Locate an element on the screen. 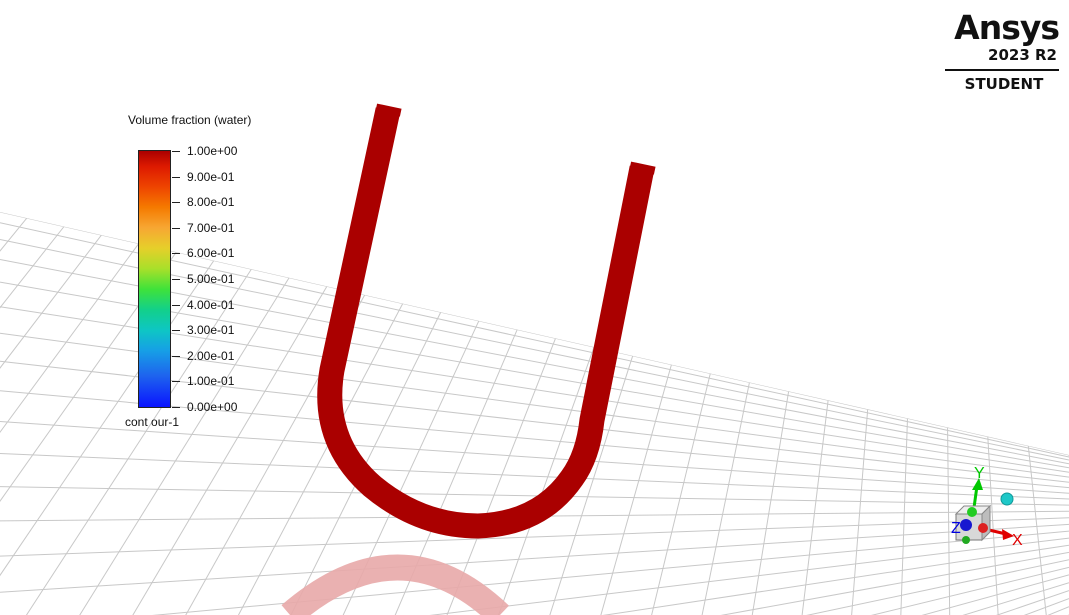 Image resolution: width=1069 pixels, height=615 pixels. z-axis-ball is located at coordinates (966, 525).